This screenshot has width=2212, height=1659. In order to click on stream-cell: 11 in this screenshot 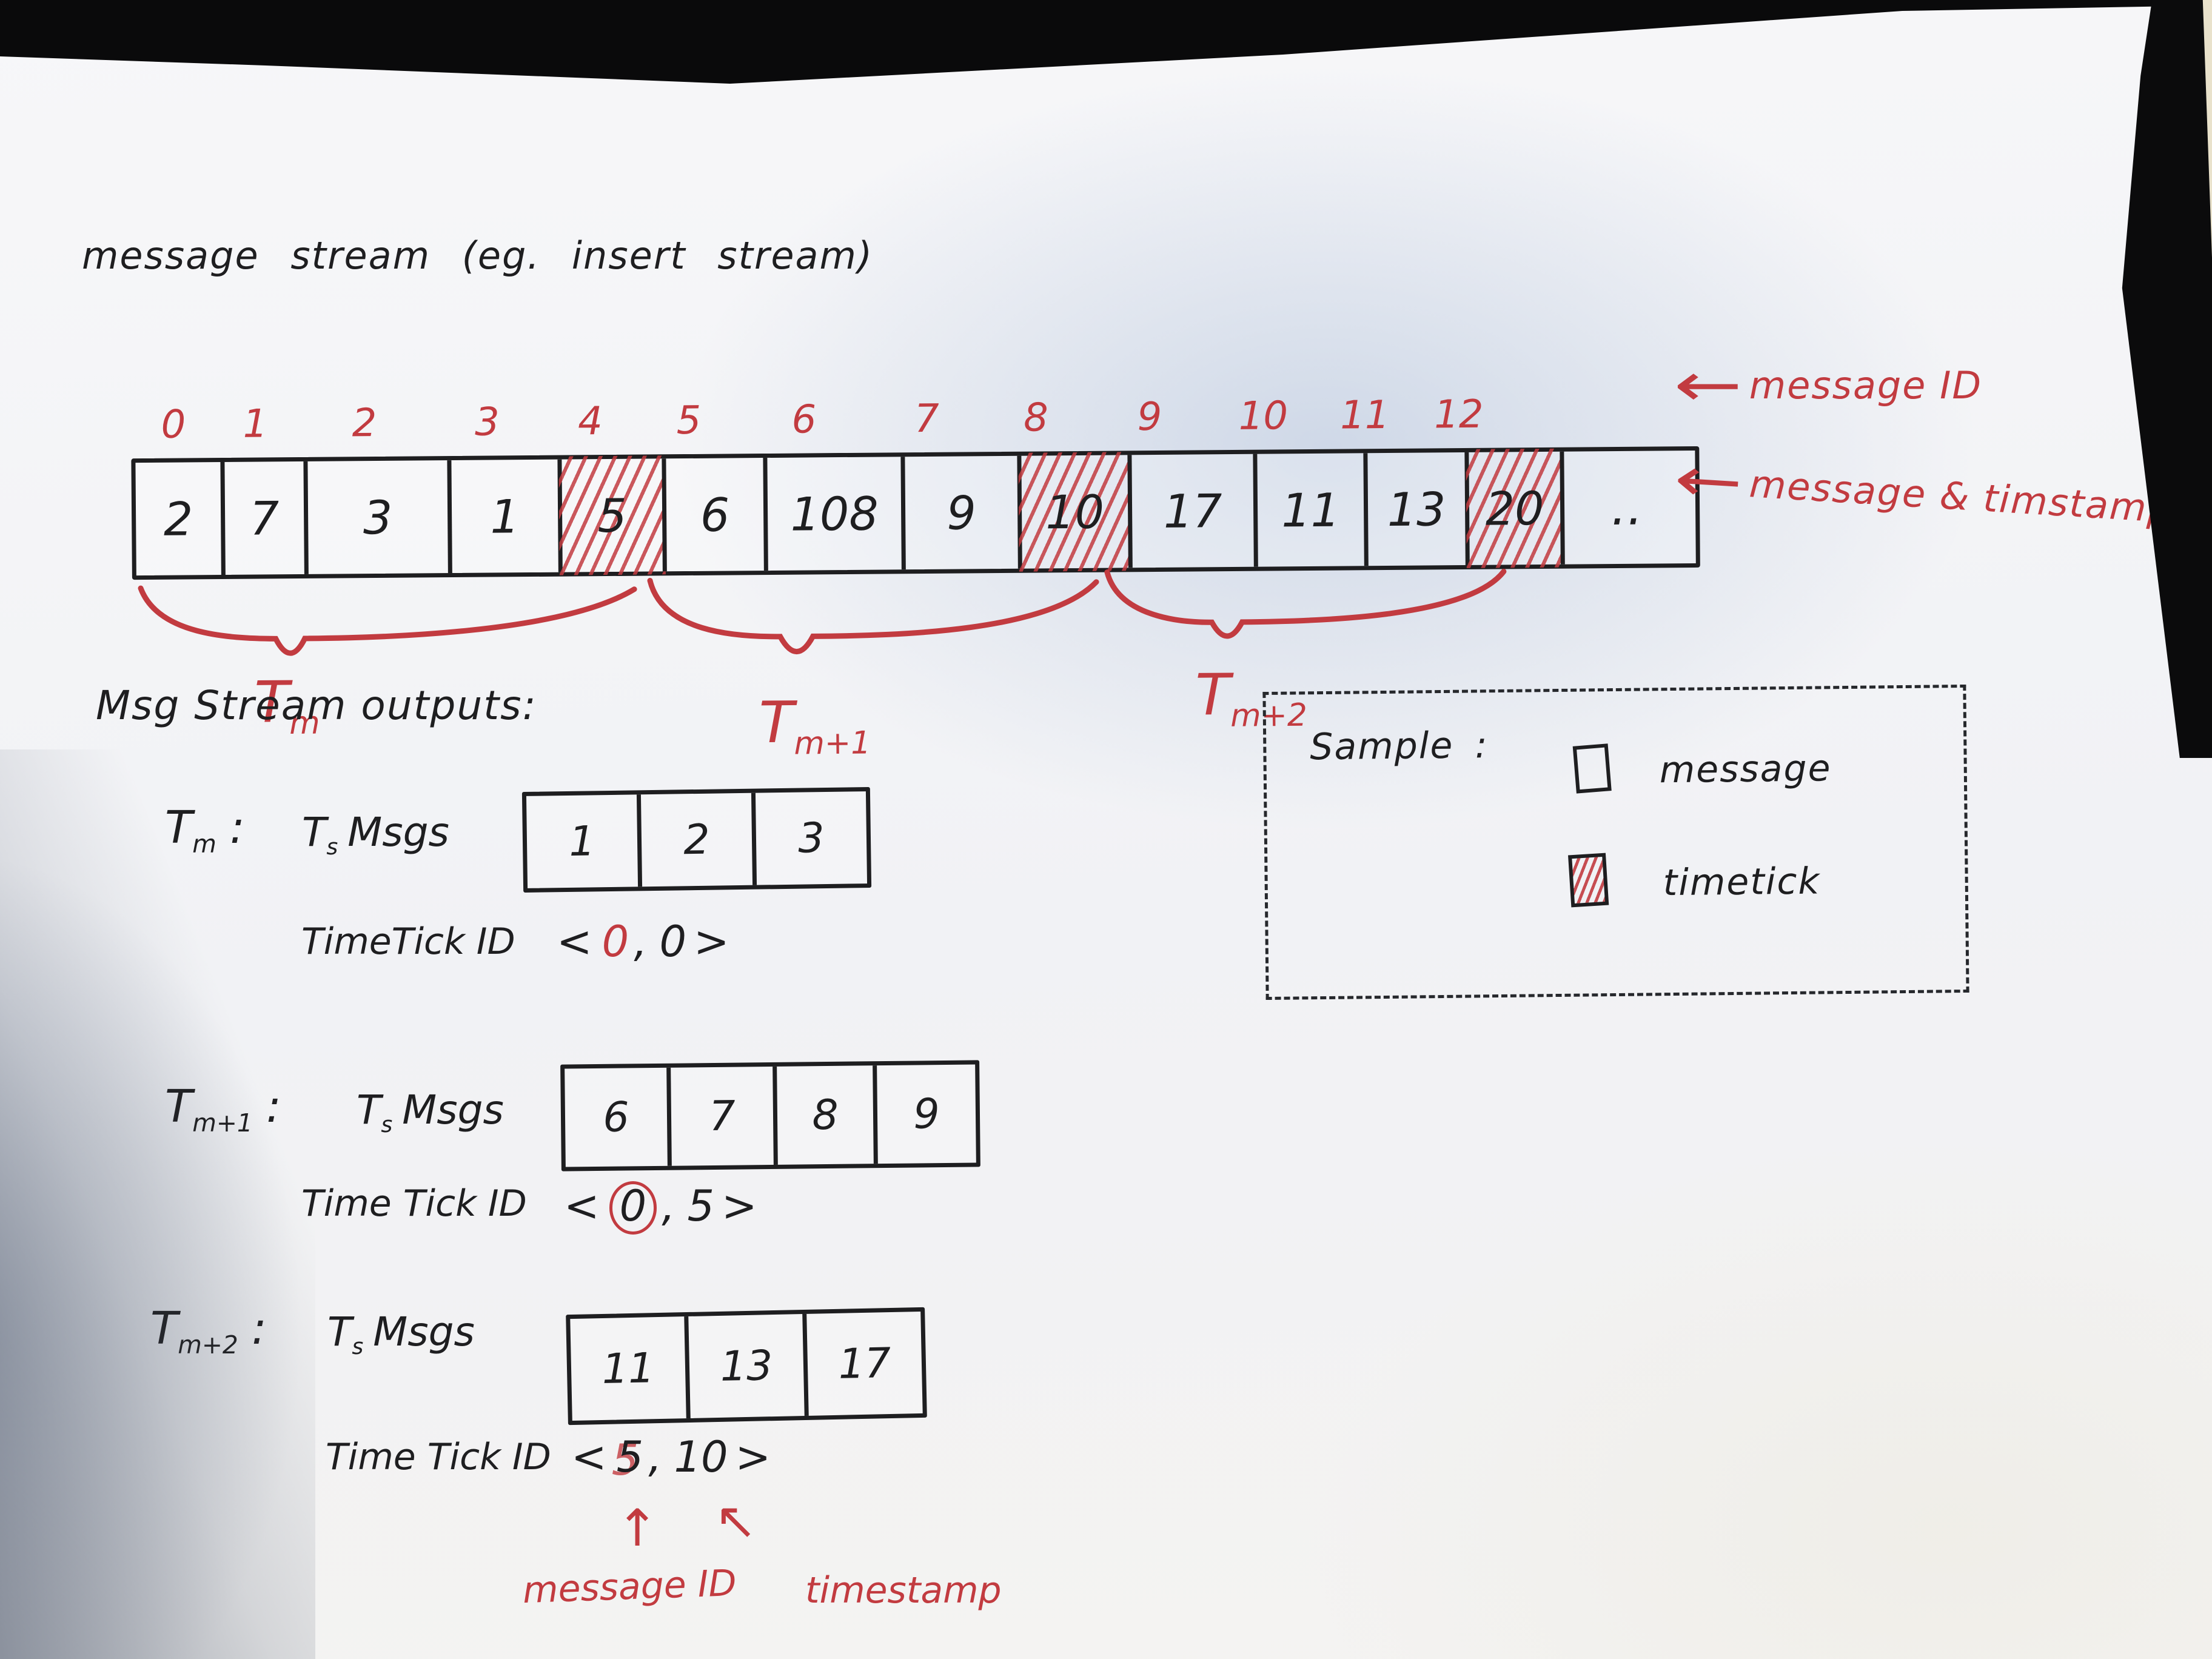, I will do `click(1308, 510)`.